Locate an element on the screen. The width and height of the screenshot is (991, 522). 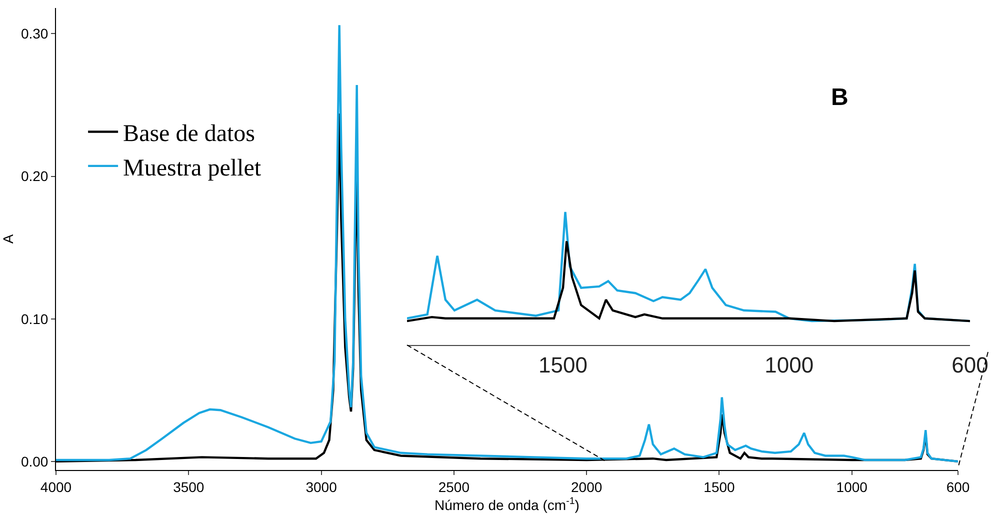
y-tick-label: 0.00 is located at coordinates (34, 461).